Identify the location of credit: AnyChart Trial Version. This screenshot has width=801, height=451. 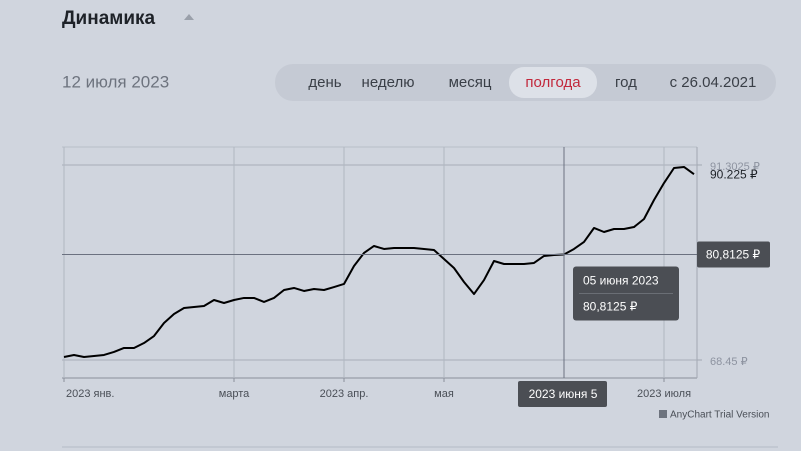
(720, 415).